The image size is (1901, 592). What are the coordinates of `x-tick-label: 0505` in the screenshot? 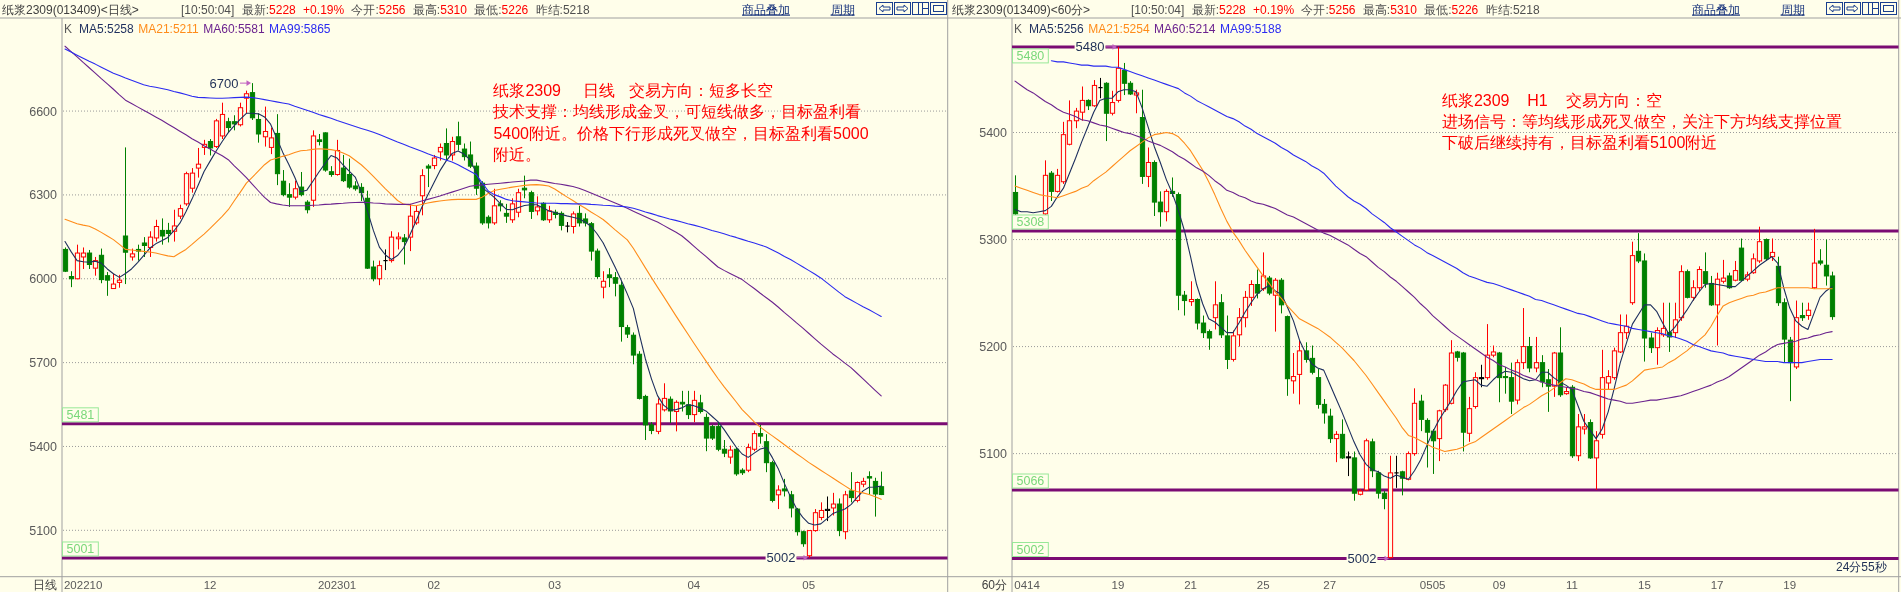 It's located at (1432, 584).